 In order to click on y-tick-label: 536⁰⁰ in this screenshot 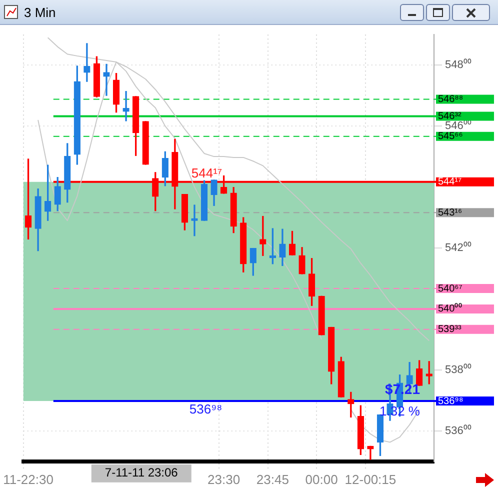, I will do `click(458, 430)`.